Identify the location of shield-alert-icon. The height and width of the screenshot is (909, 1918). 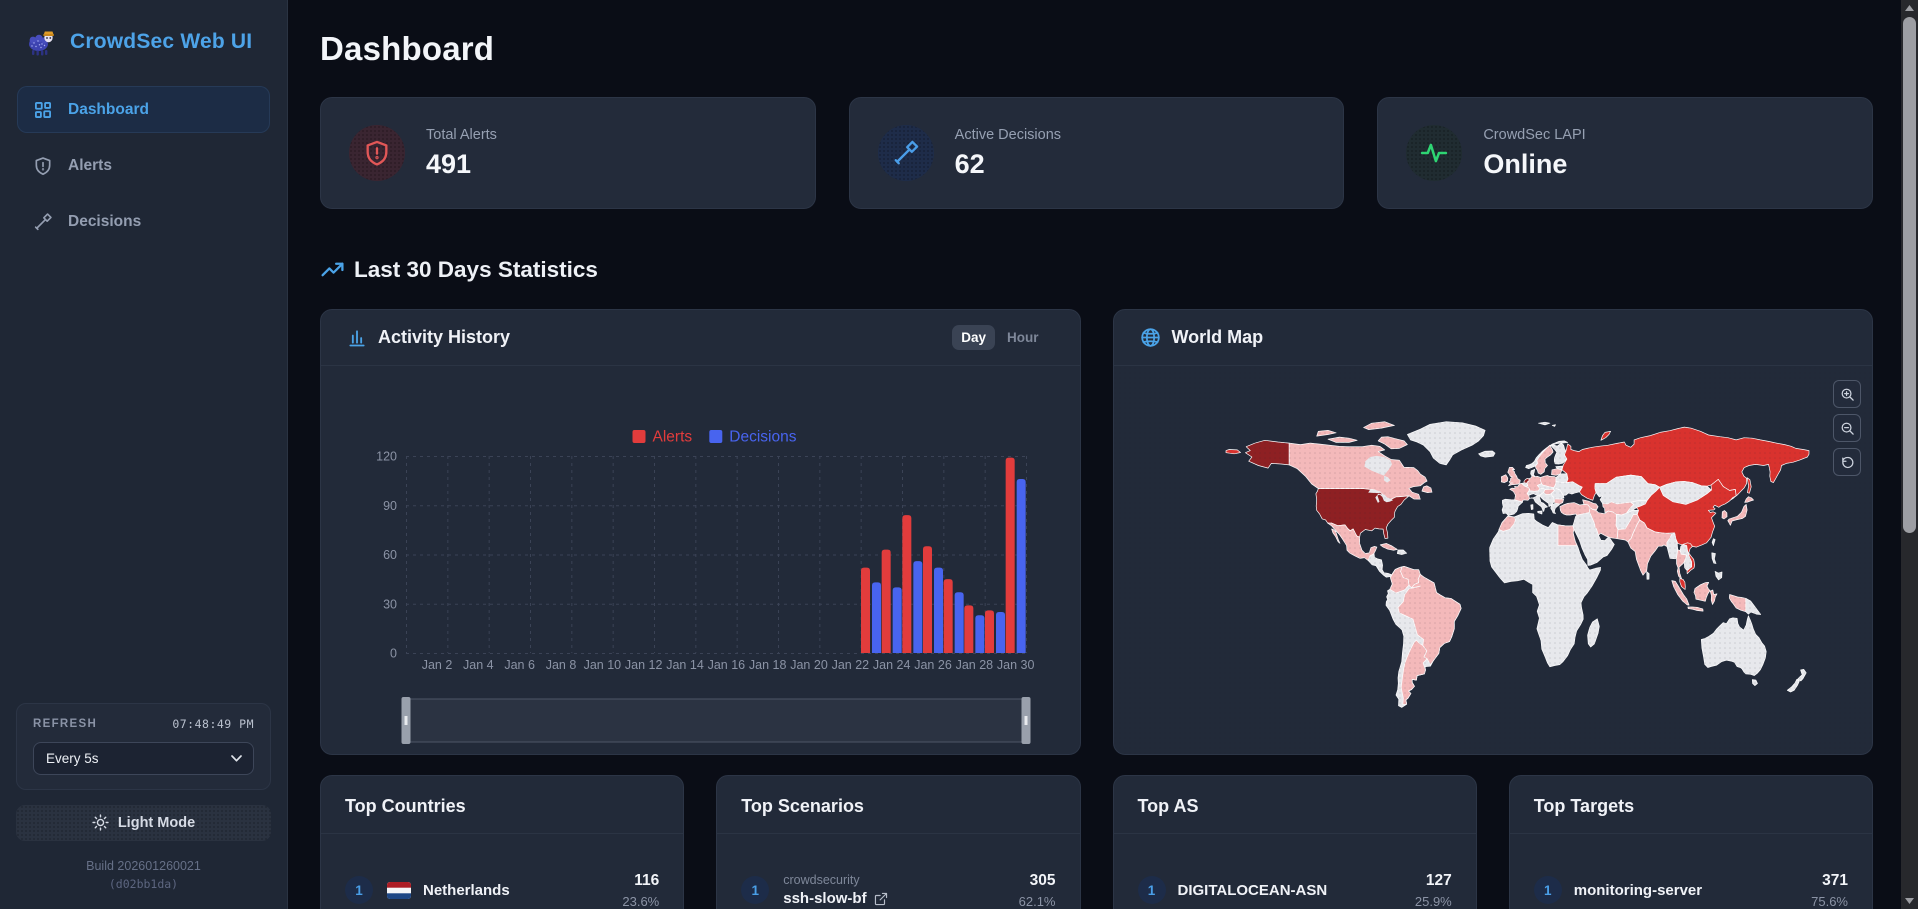
(377, 153).